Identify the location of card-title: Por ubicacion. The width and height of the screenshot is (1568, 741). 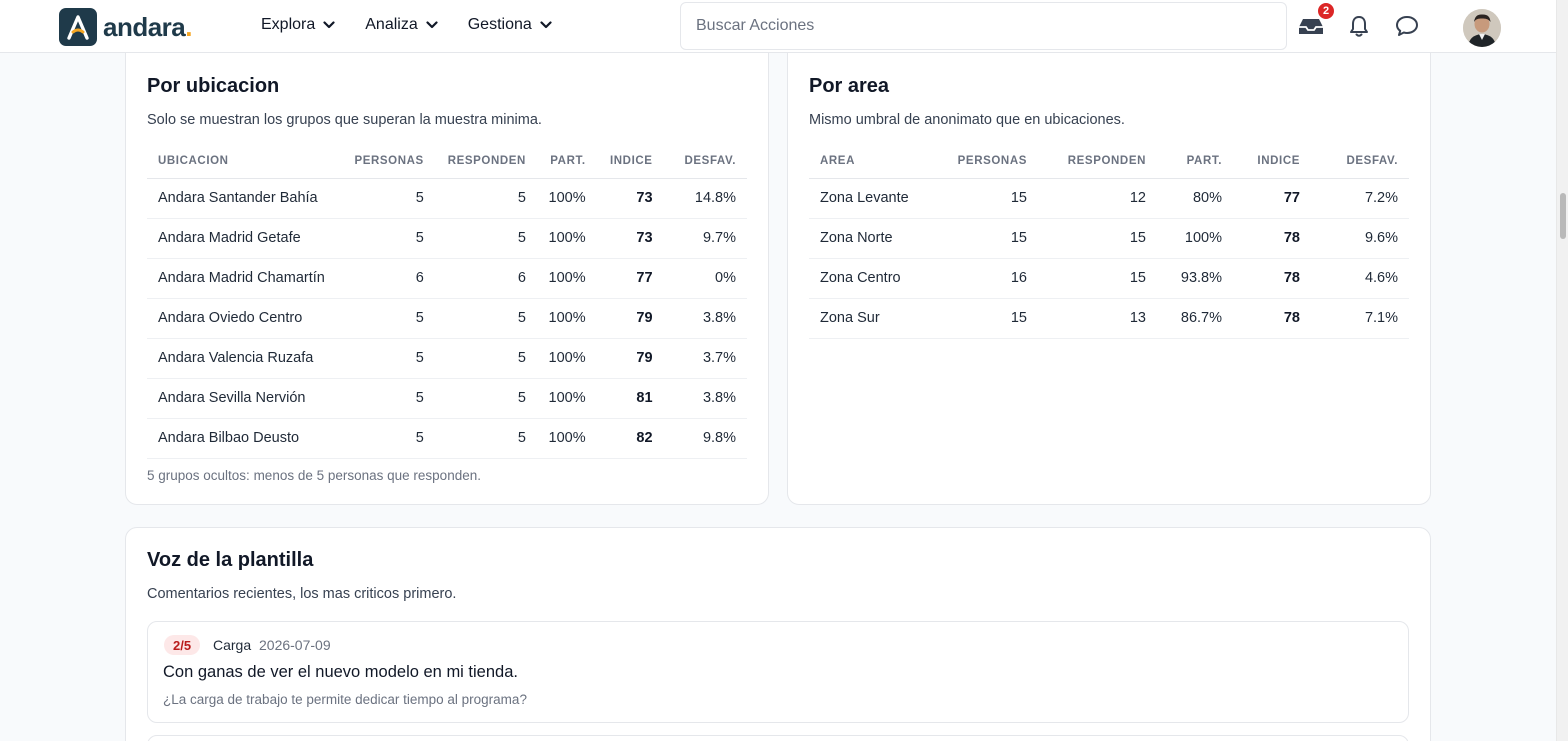
(213, 86).